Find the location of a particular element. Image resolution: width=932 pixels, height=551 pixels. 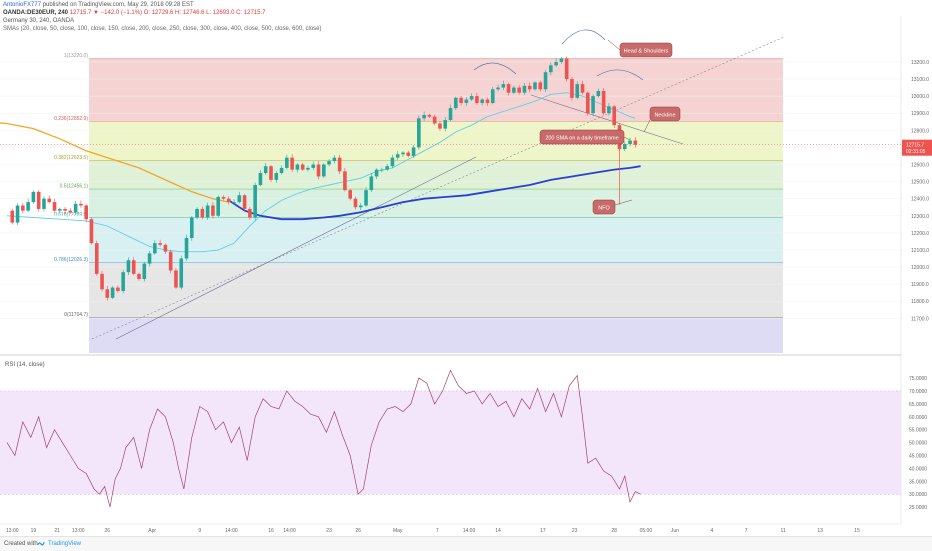

price-tick-label: 13200.0 is located at coordinates (920, 63).